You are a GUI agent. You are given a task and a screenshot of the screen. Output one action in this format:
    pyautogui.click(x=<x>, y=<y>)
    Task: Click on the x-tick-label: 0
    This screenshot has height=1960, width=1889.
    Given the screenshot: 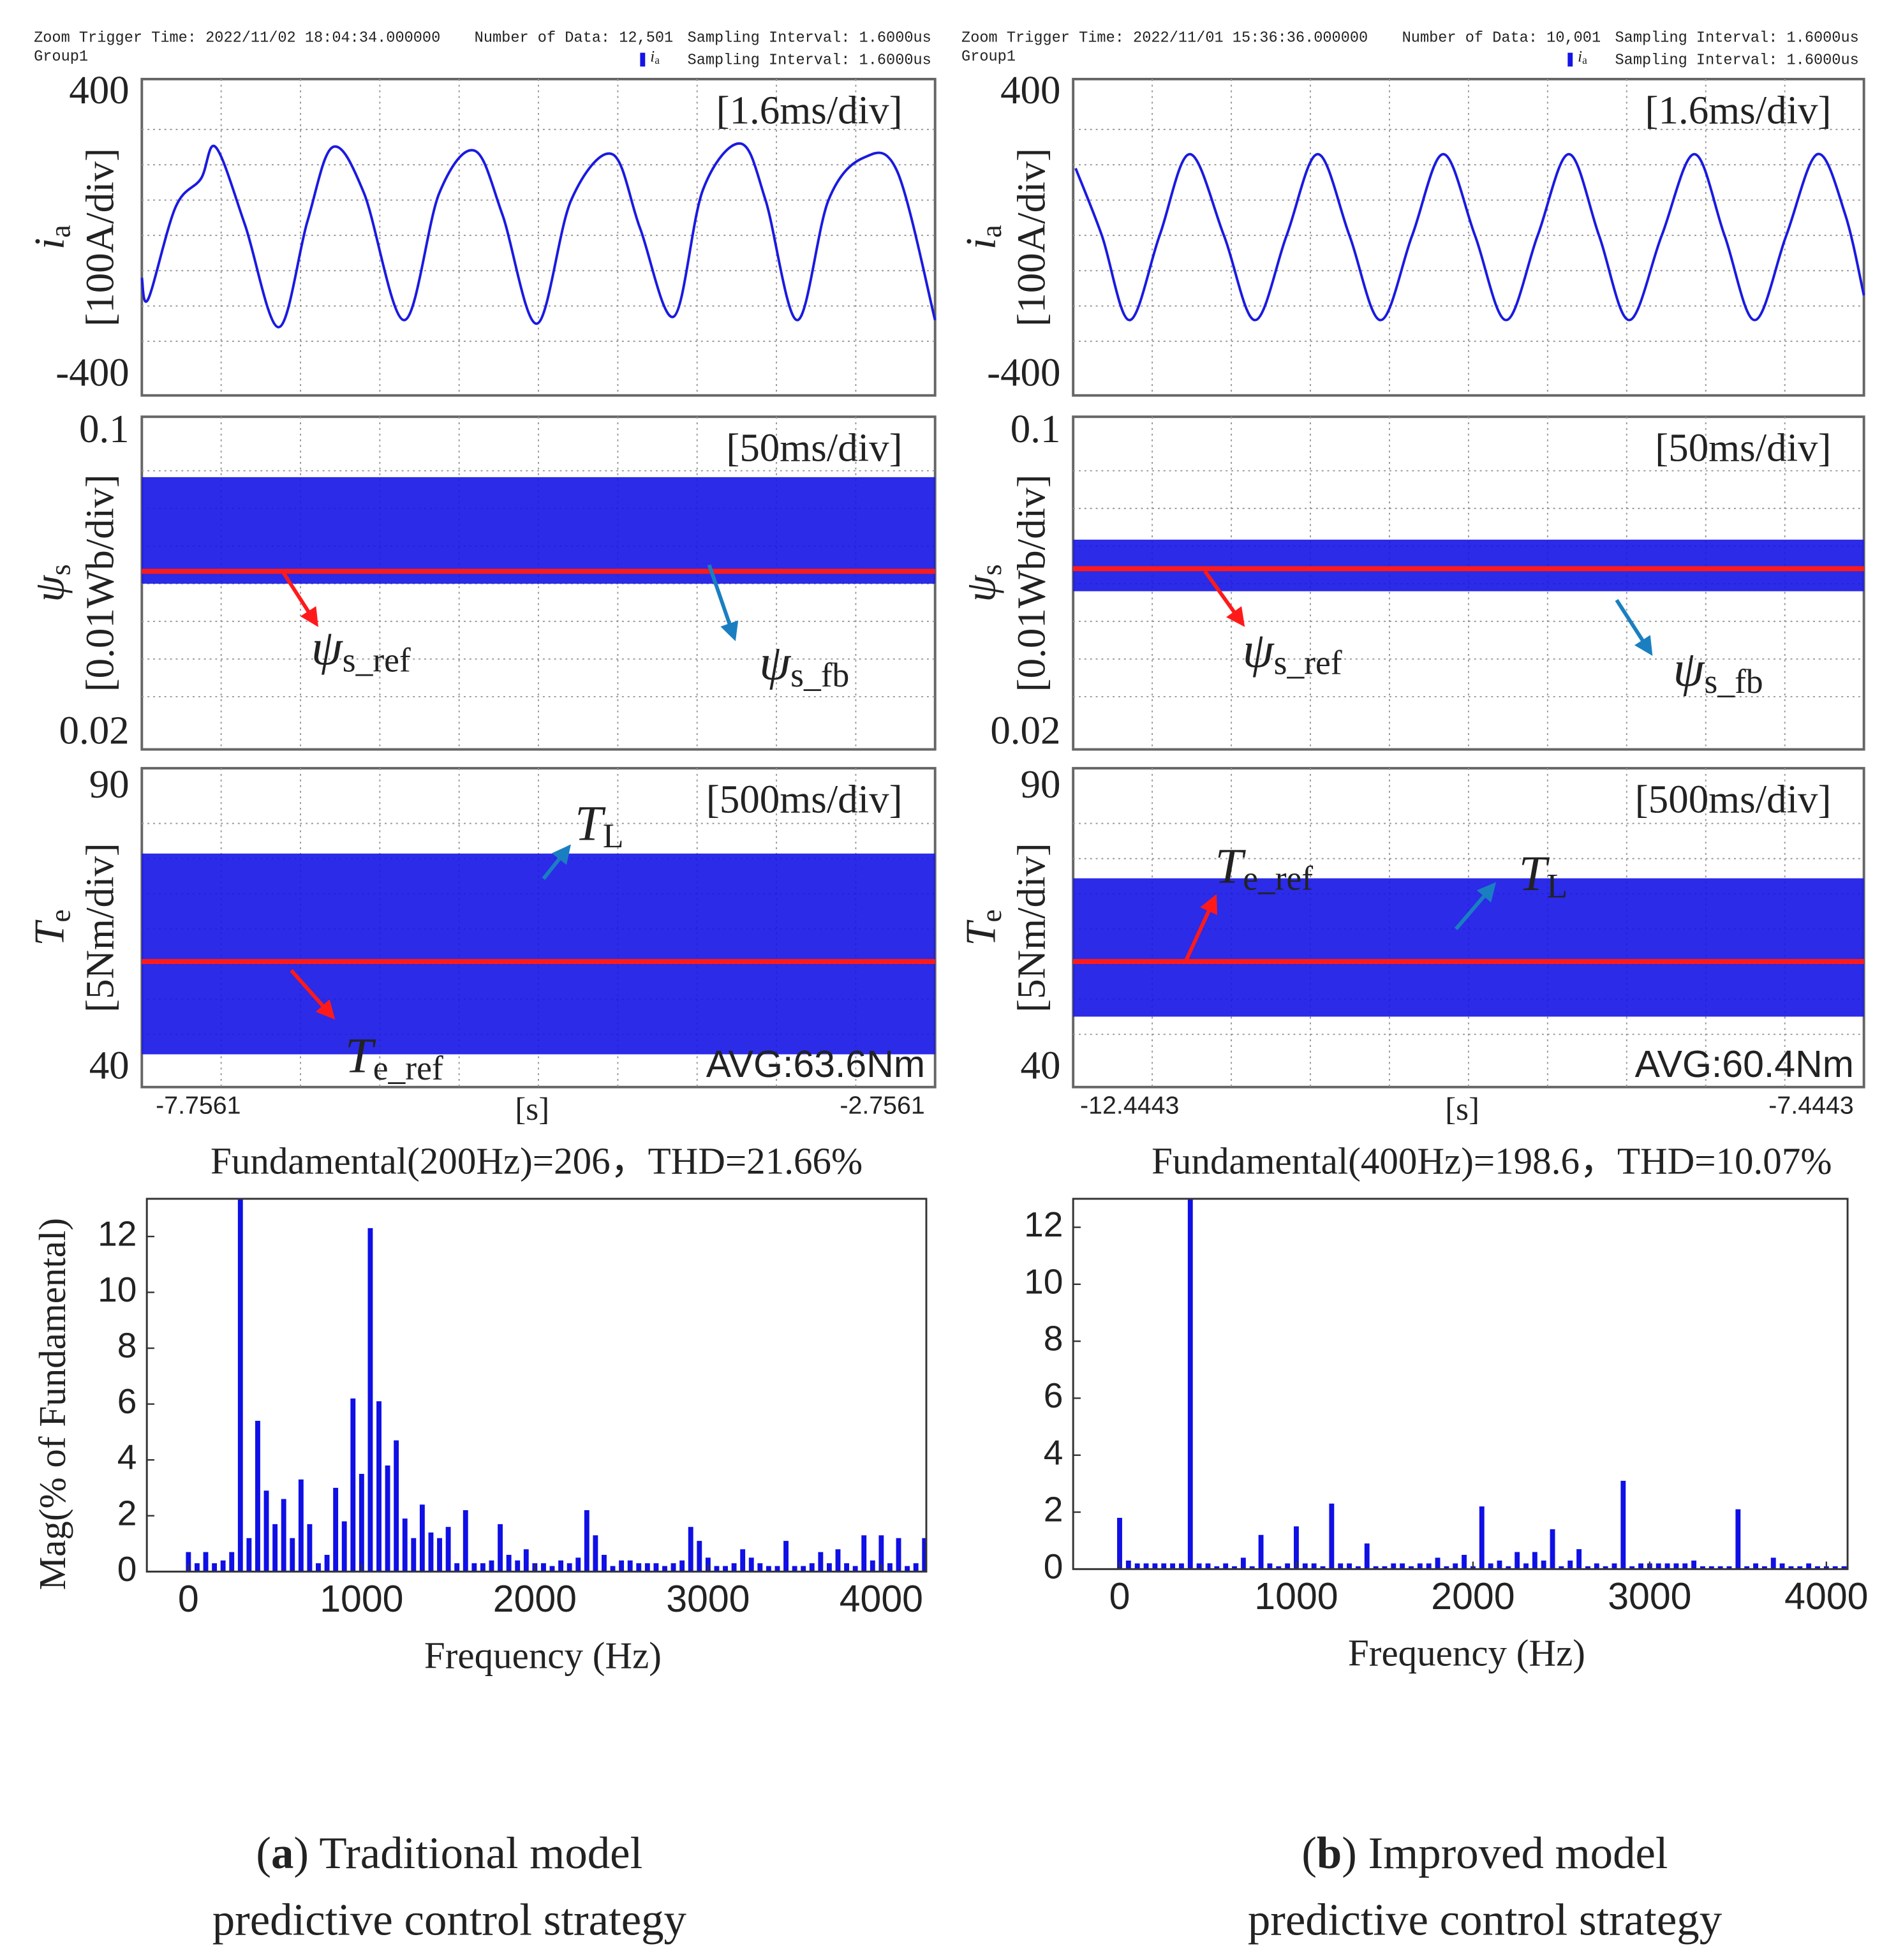 What is the action you would take?
    pyautogui.click(x=188, y=1599)
    